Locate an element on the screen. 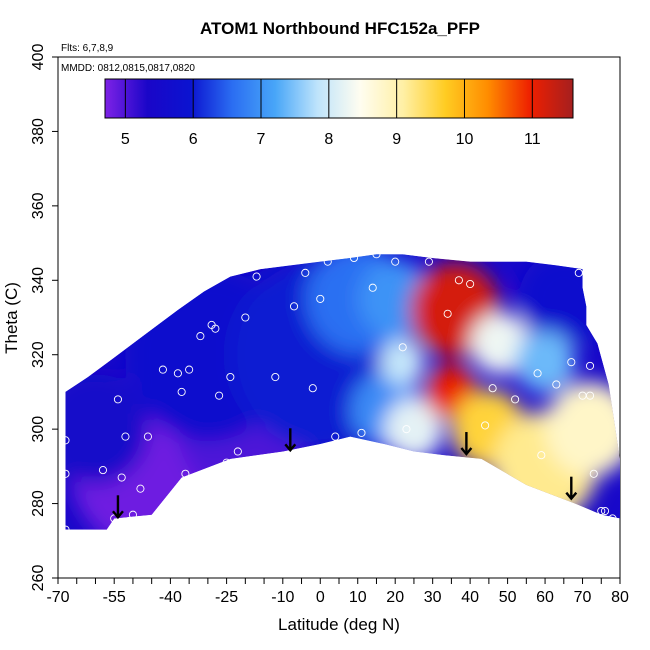 Image resolution: width=650 pixels, height=650 pixels. x-axis-tick-label: 20 is located at coordinates (395, 597).